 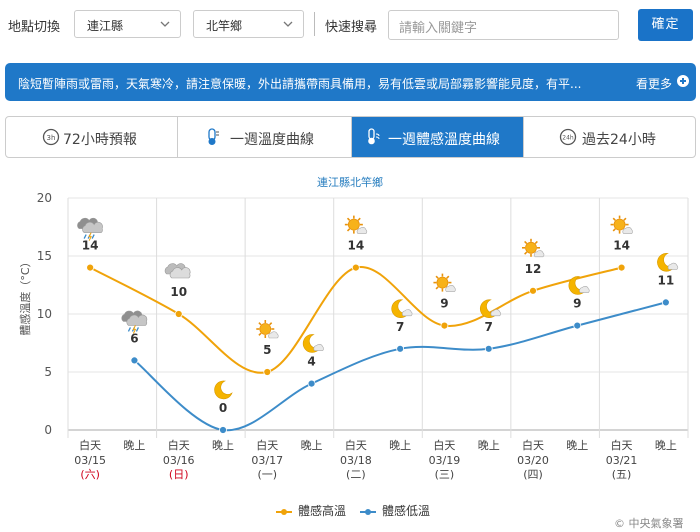 What do you see at coordinates (44, 314) in the screenshot?
I see `y-tick-label: 10` at bounding box center [44, 314].